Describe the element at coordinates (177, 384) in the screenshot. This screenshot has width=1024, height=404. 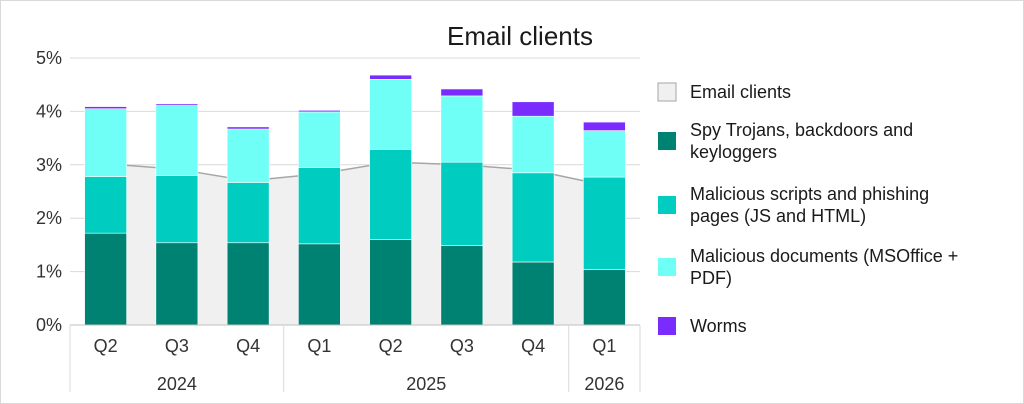
I see `year-label: 2024` at that location.